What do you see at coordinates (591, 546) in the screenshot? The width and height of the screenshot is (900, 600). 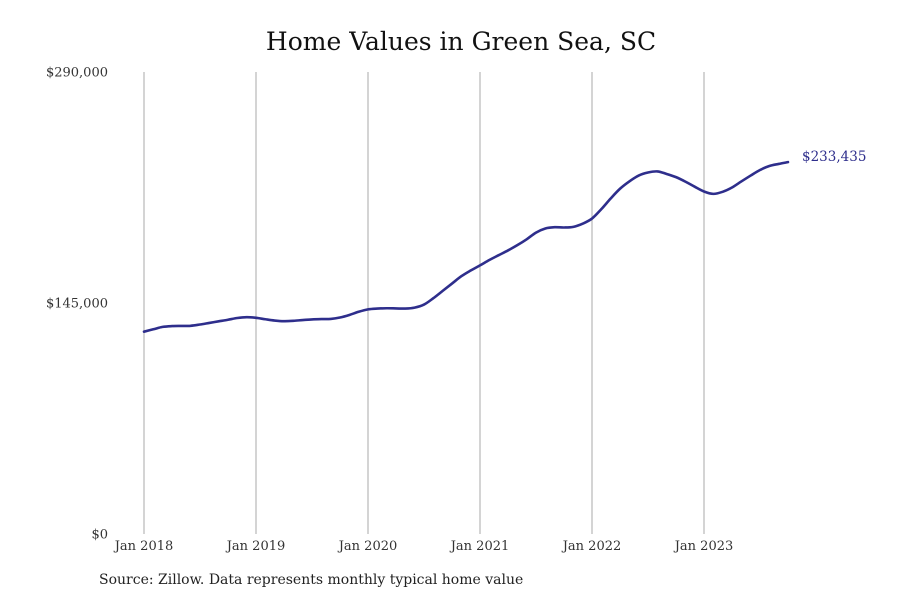 I see `x-tick-label: Jan 2022` at bounding box center [591, 546].